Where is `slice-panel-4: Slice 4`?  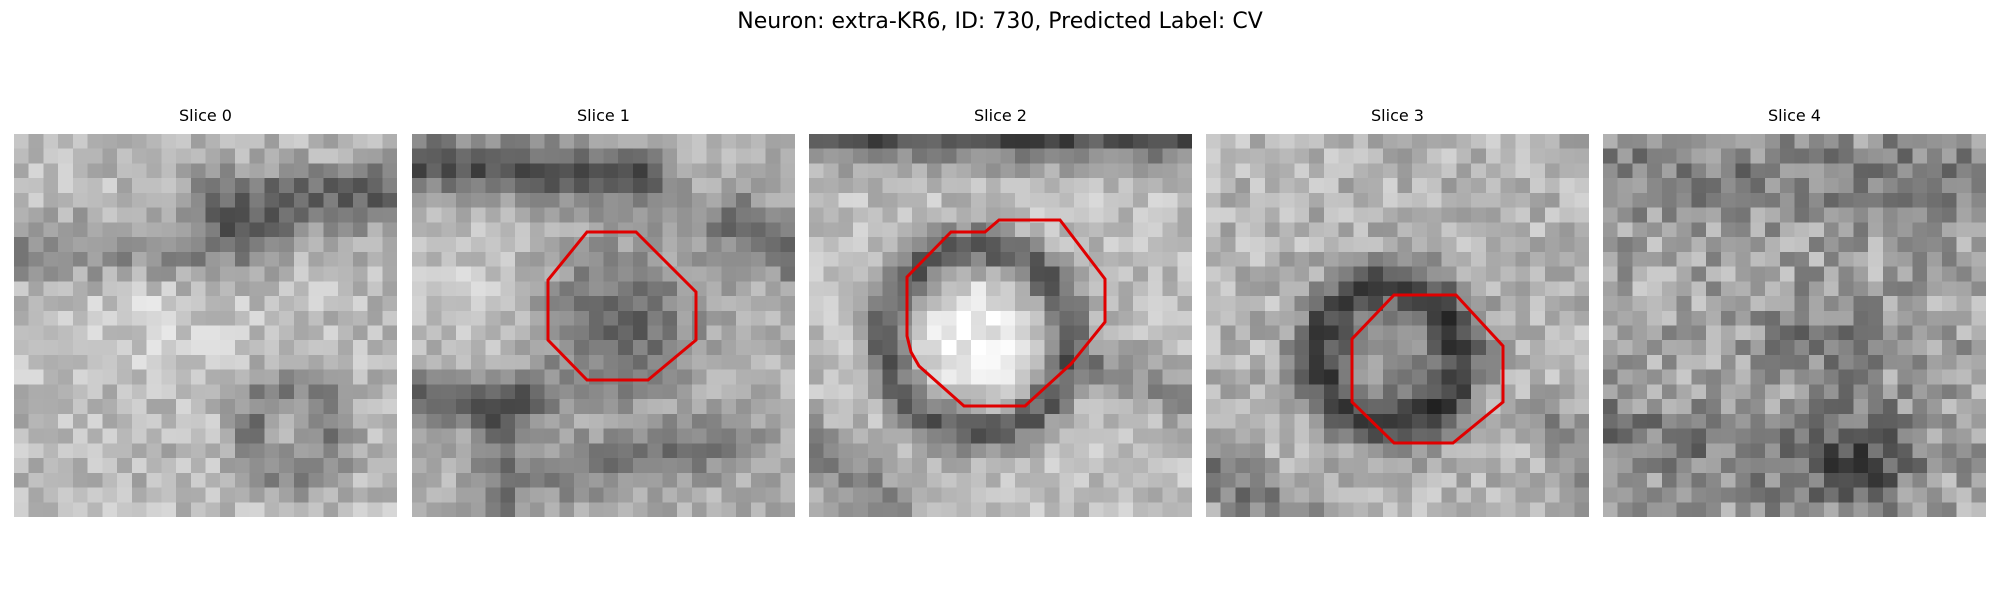
slice-panel-4: Slice 4 is located at coordinates (1794, 311).